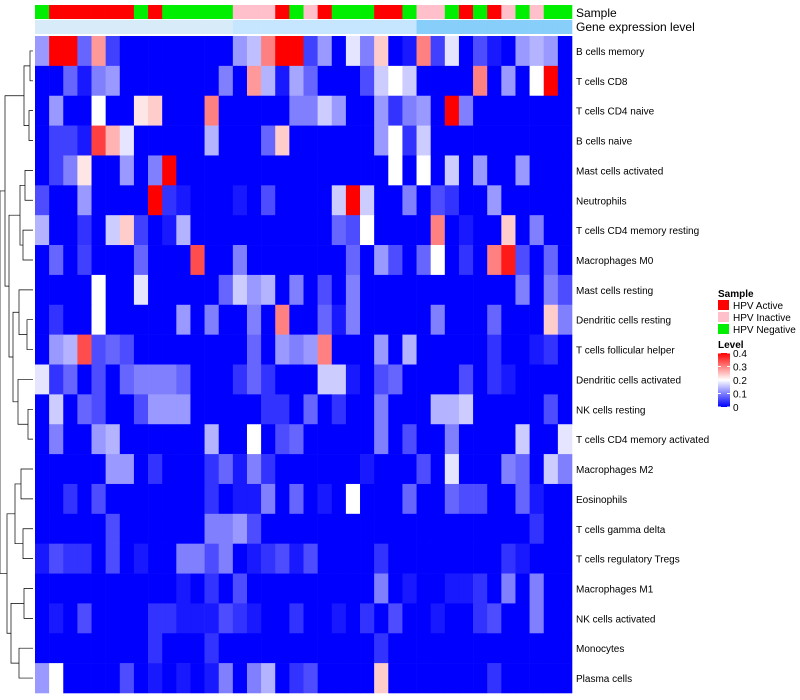 The height and width of the screenshot is (700, 800). What do you see at coordinates (604, 142) in the screenshot?
I see `row-label: B cells naive` at bounding box center [604, 142].